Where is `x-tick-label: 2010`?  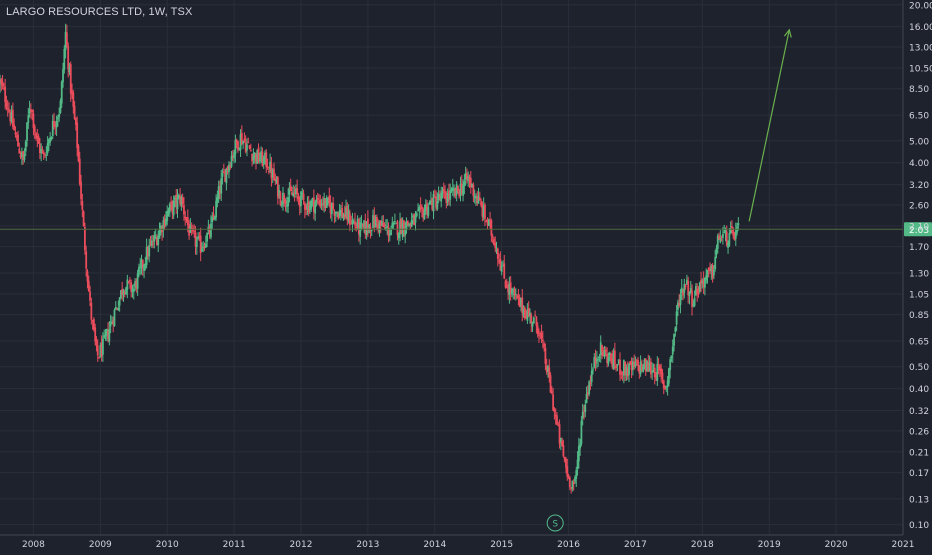 x-tick-label: 2010 is located at coordinates (167, 545).